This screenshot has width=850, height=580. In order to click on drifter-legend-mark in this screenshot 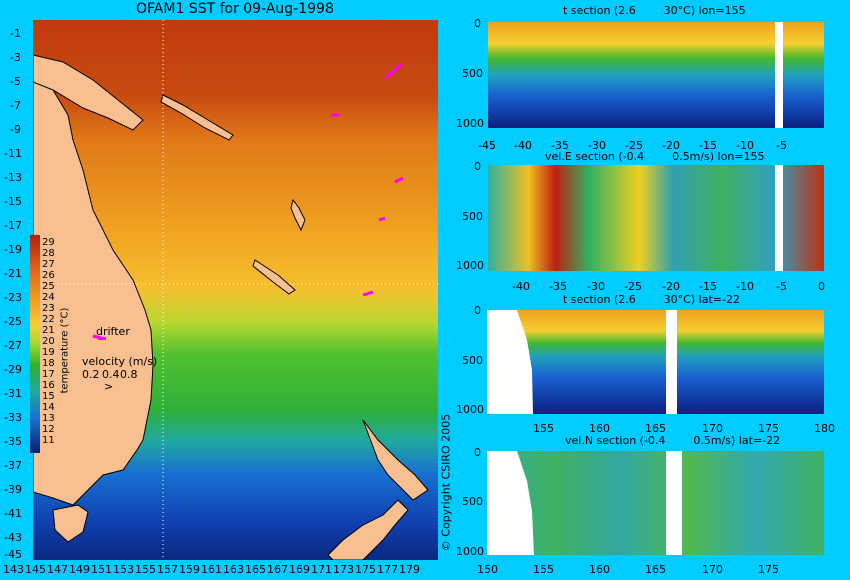, I will do `click(102, 338)`.